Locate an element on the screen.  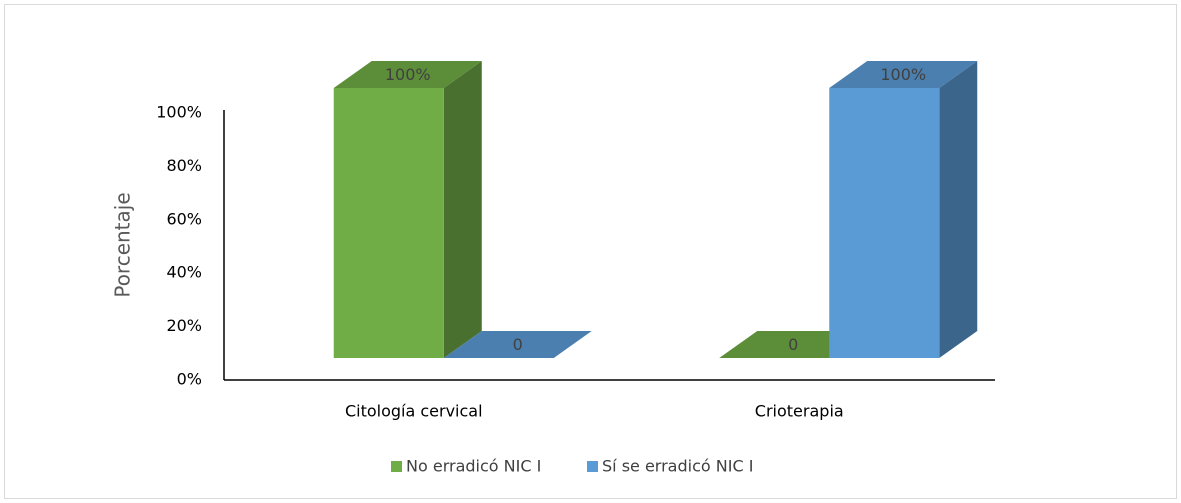
y-tick-label: 100% is located at coordinates (179, 112).